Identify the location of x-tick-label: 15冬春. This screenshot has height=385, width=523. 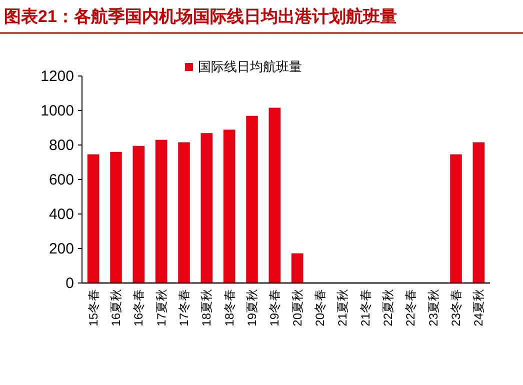
(93, 307).